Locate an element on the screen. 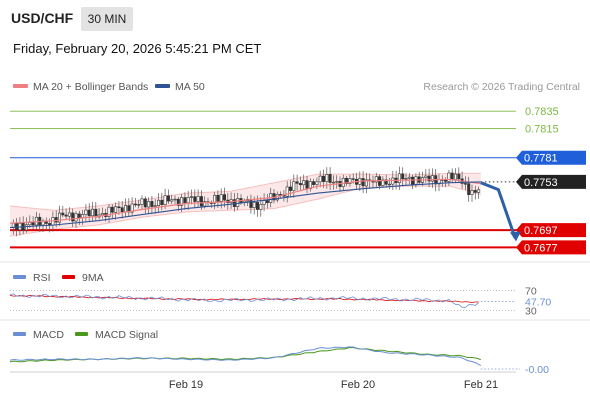  last-price-tag is located at coordinates (551, 181).